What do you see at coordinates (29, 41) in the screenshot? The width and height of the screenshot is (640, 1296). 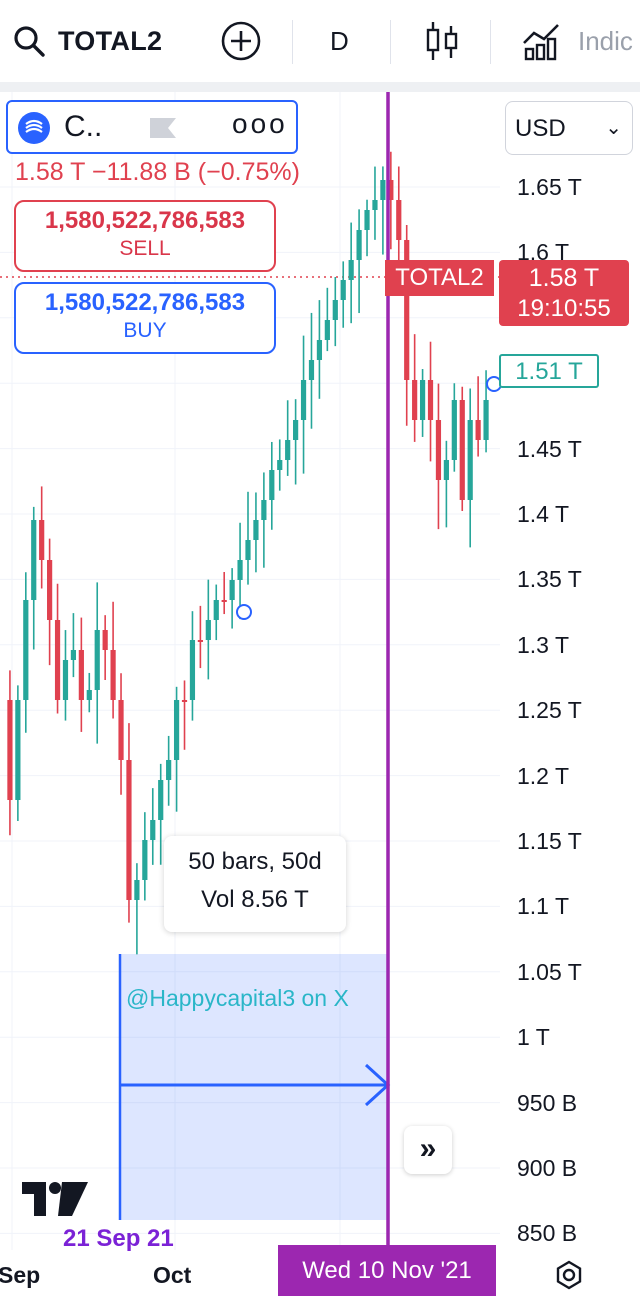 I see `search-icon` at bounding box center [29, 41].